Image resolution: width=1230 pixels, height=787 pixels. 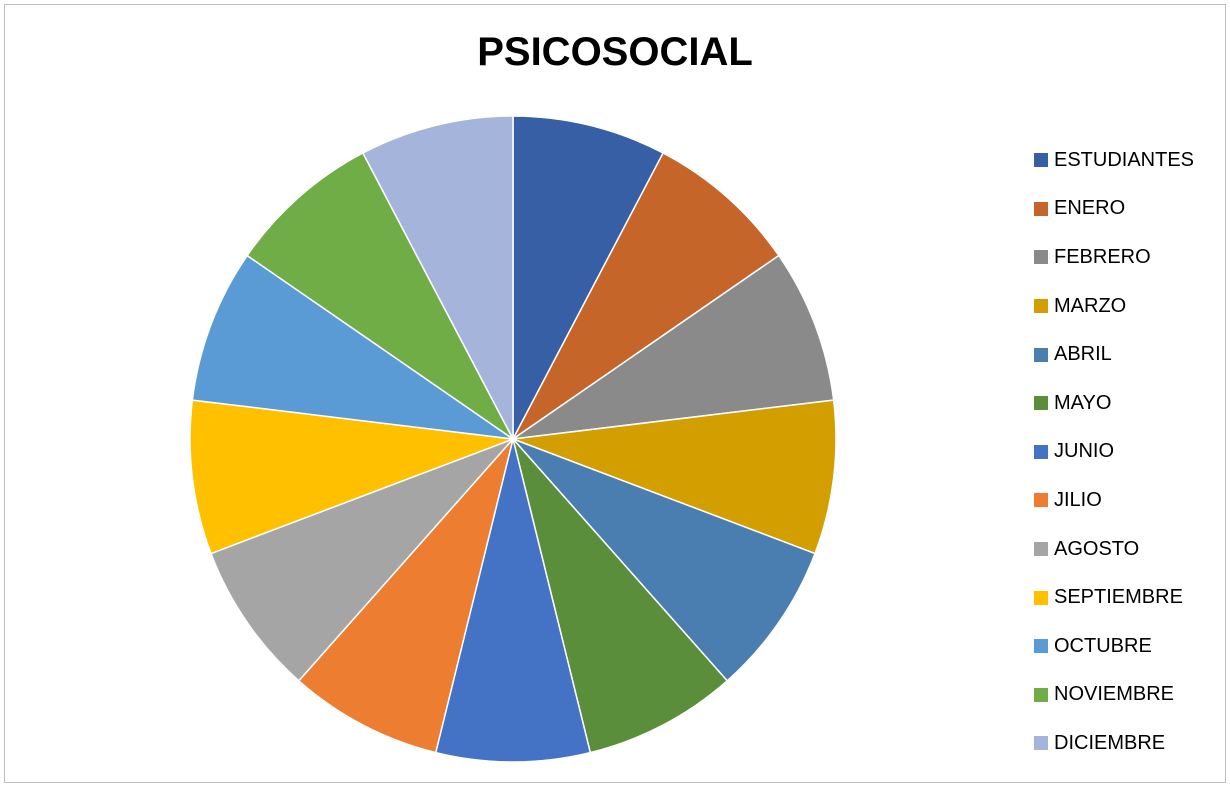 What do you see at coordinates (513, 600) in the screenshot?
I see `pie-slice-junio` at bounding box center [513, 600].